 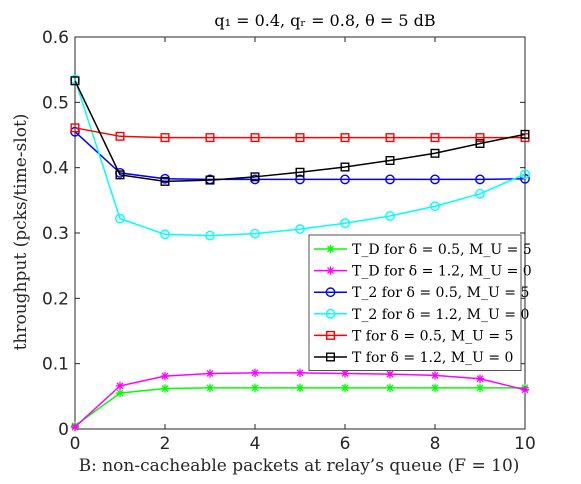 I want to click on x-tick-label: 0, so click(x=75, y=444).